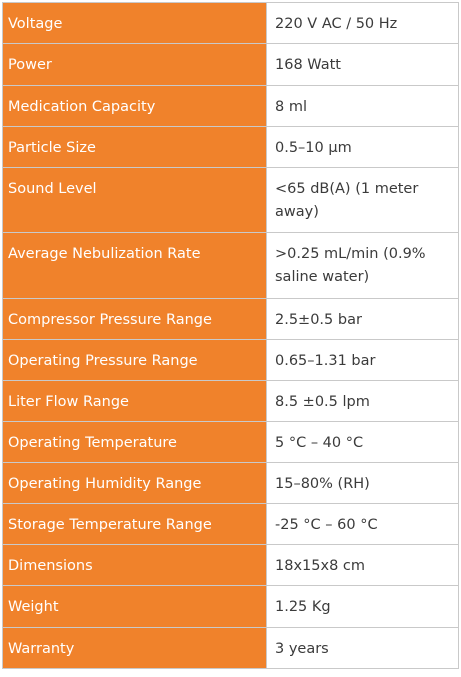 The image size is (461, 677). I want to click on spec-row-weight: Weight 1.25 Kg, so click(230, 606).